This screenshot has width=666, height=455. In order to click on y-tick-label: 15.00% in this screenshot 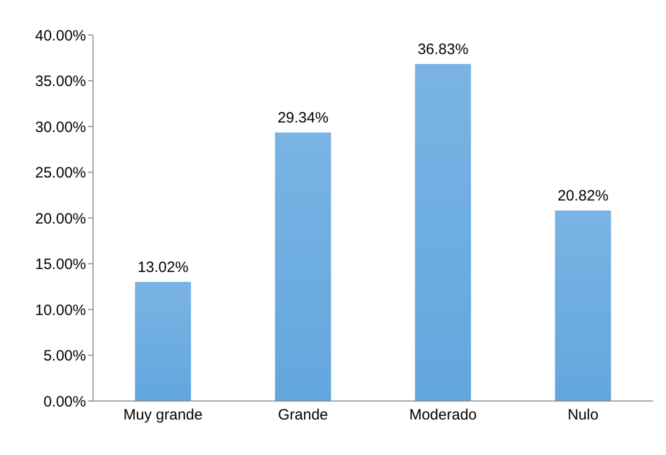, I will do `click(60, 265)`.